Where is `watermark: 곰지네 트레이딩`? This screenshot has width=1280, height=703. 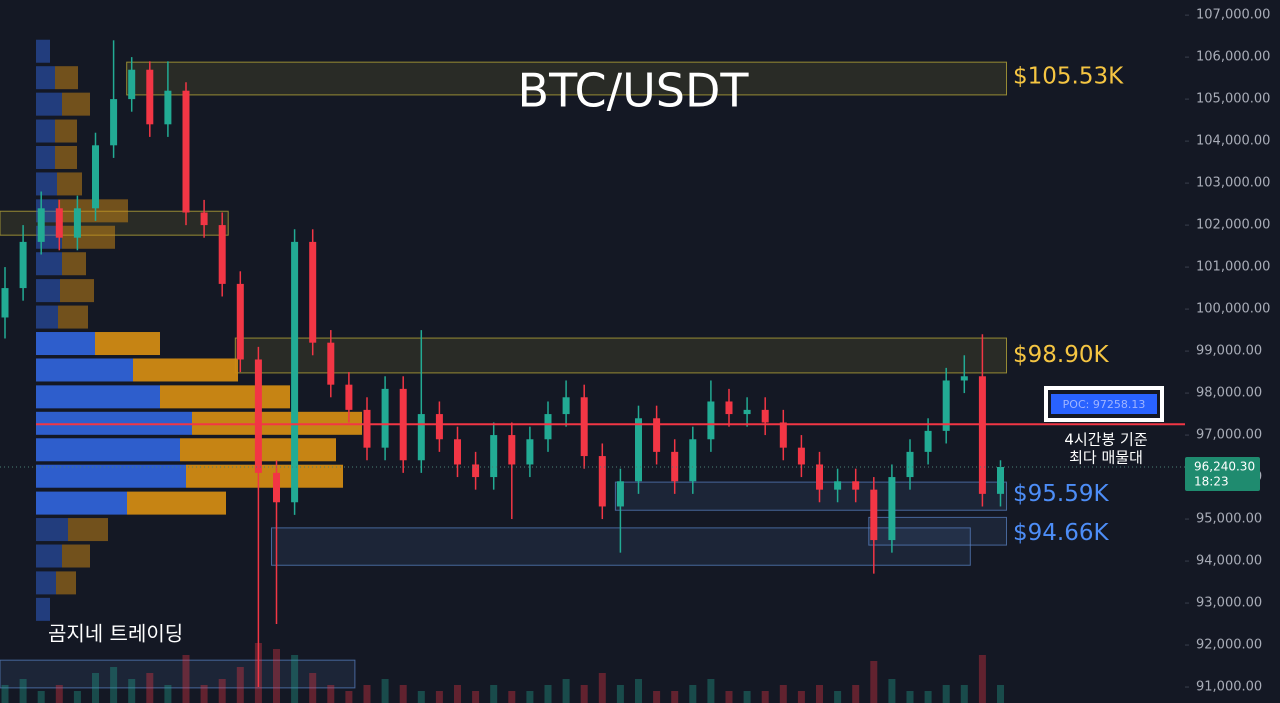
watermark: 곰지네 트레이딩 is located at coordinates (115, 634).